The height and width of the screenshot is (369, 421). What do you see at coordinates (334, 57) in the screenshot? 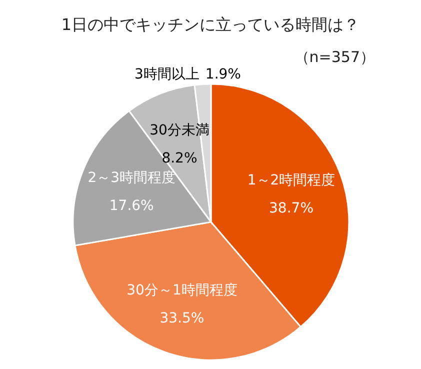
I see `chart-subtitle: （n=357）` at bounding box center [334, 57].